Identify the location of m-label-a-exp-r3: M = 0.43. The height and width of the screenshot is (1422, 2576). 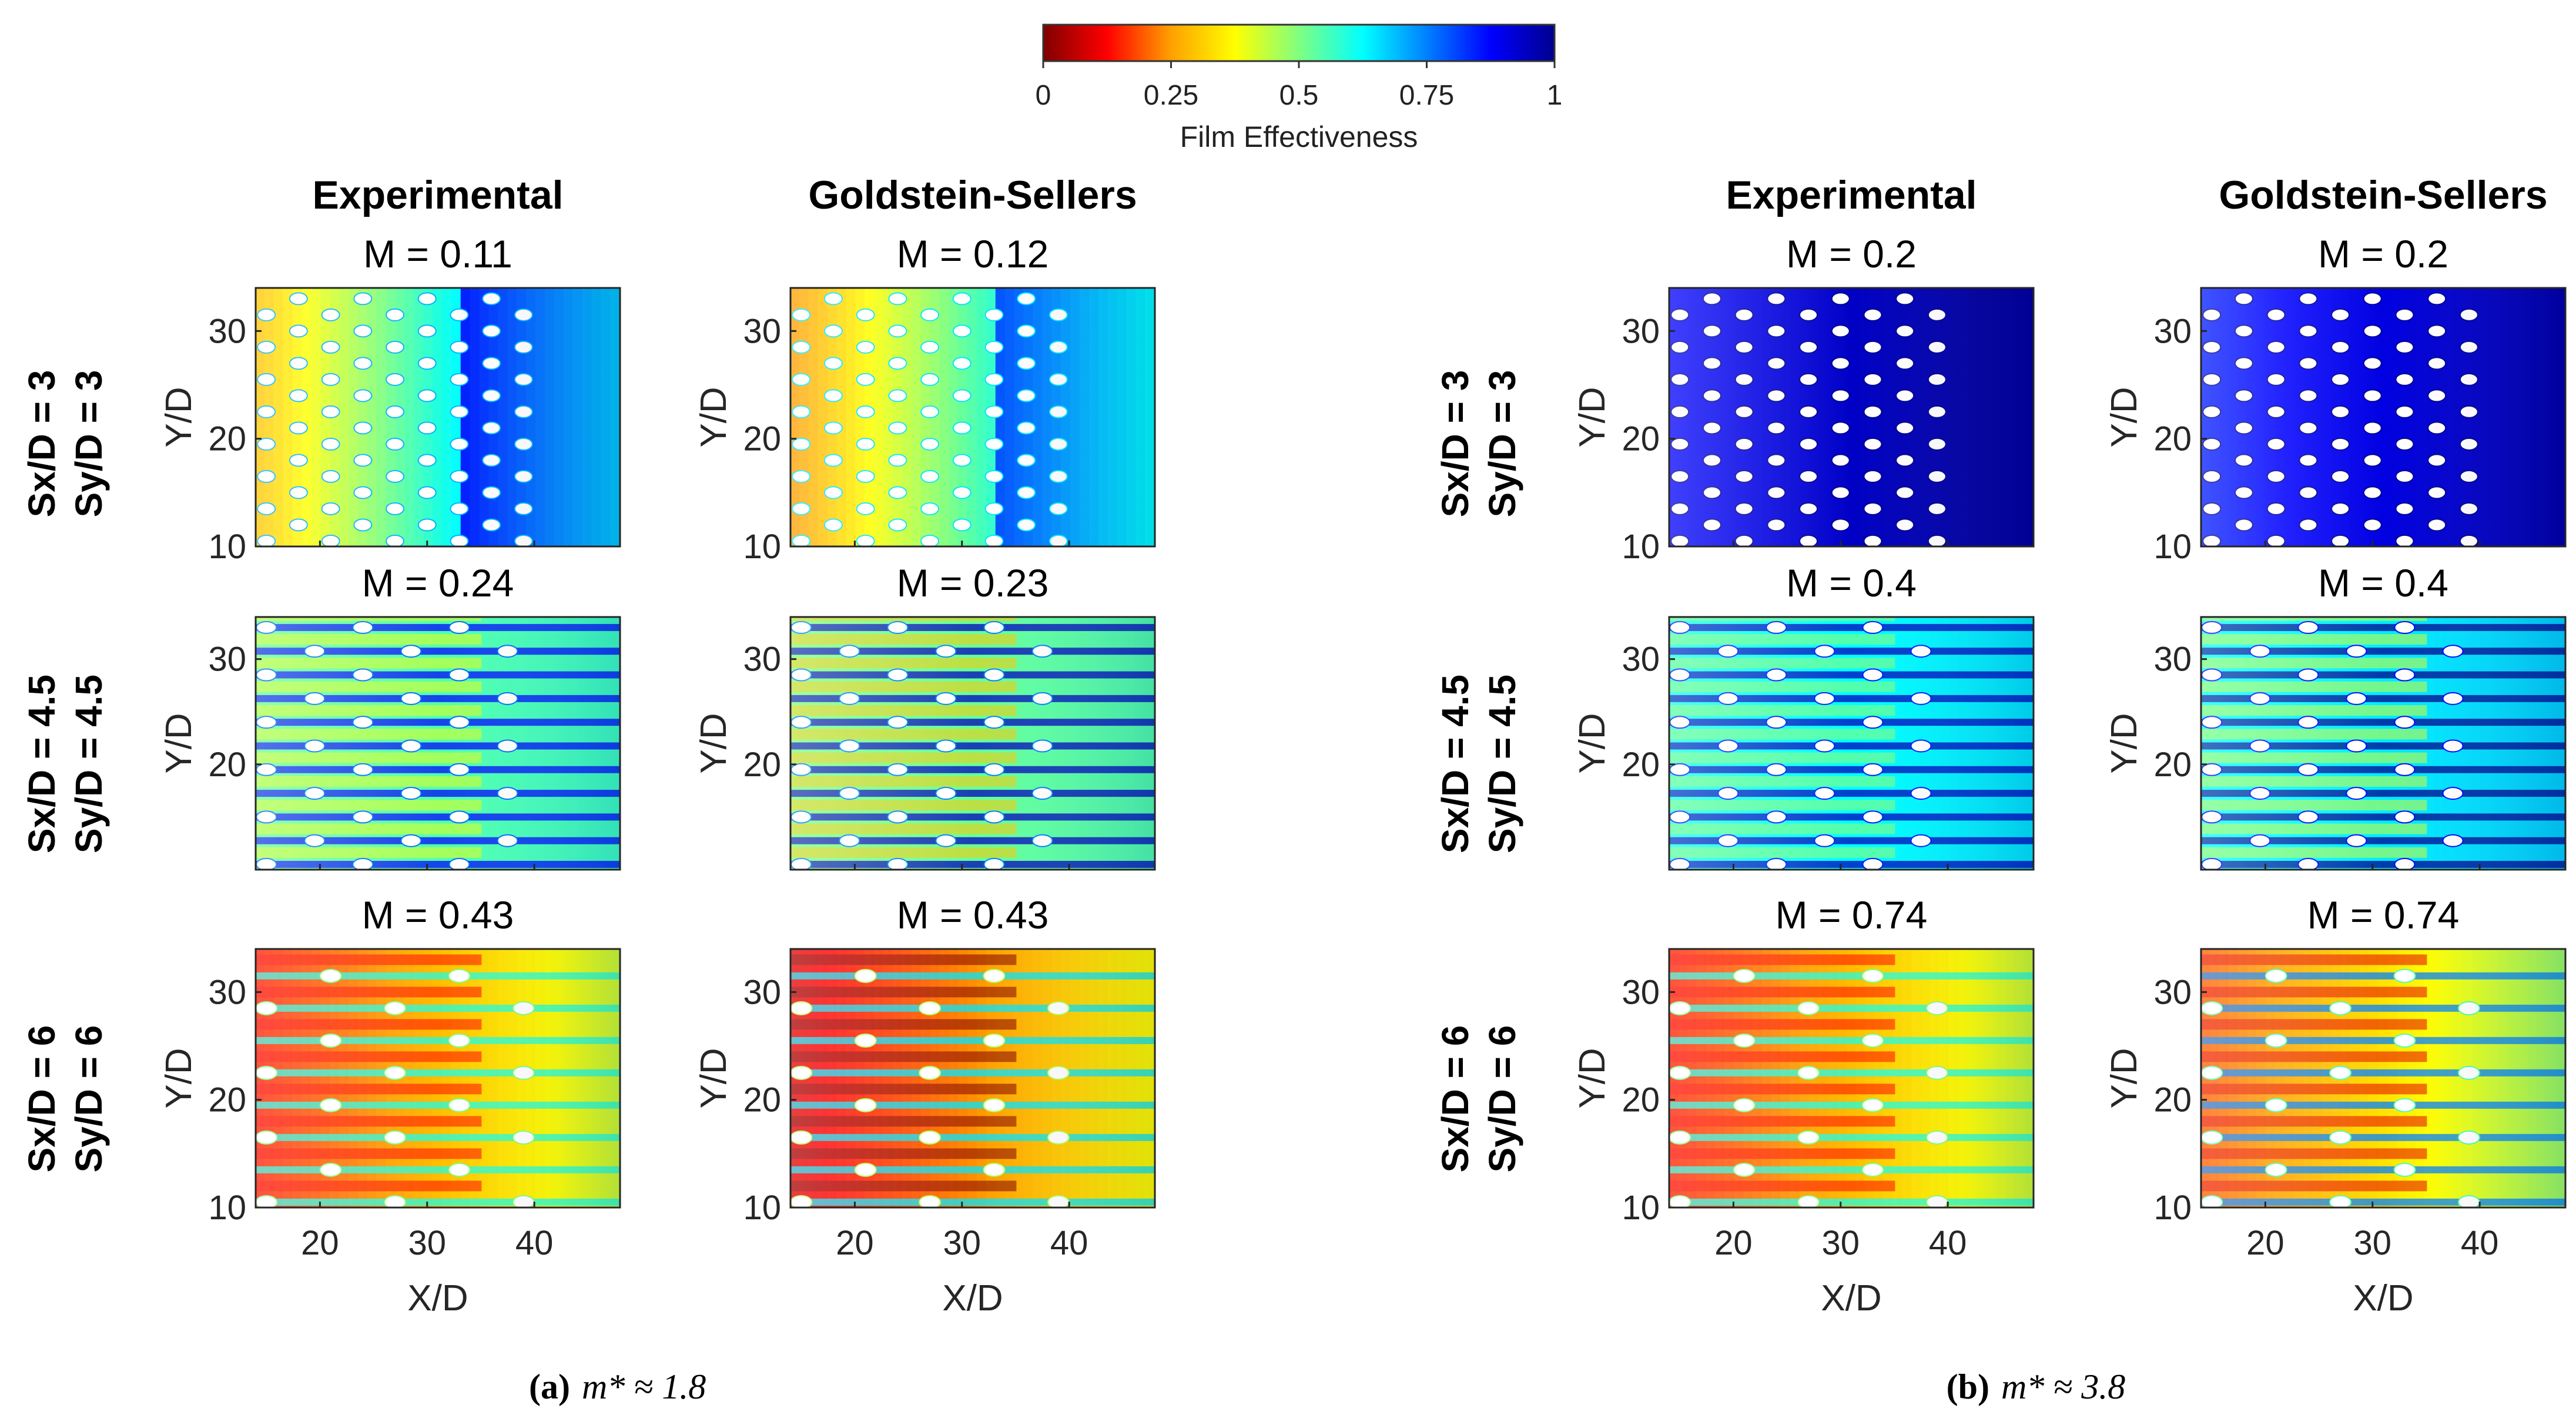
(438, 915).